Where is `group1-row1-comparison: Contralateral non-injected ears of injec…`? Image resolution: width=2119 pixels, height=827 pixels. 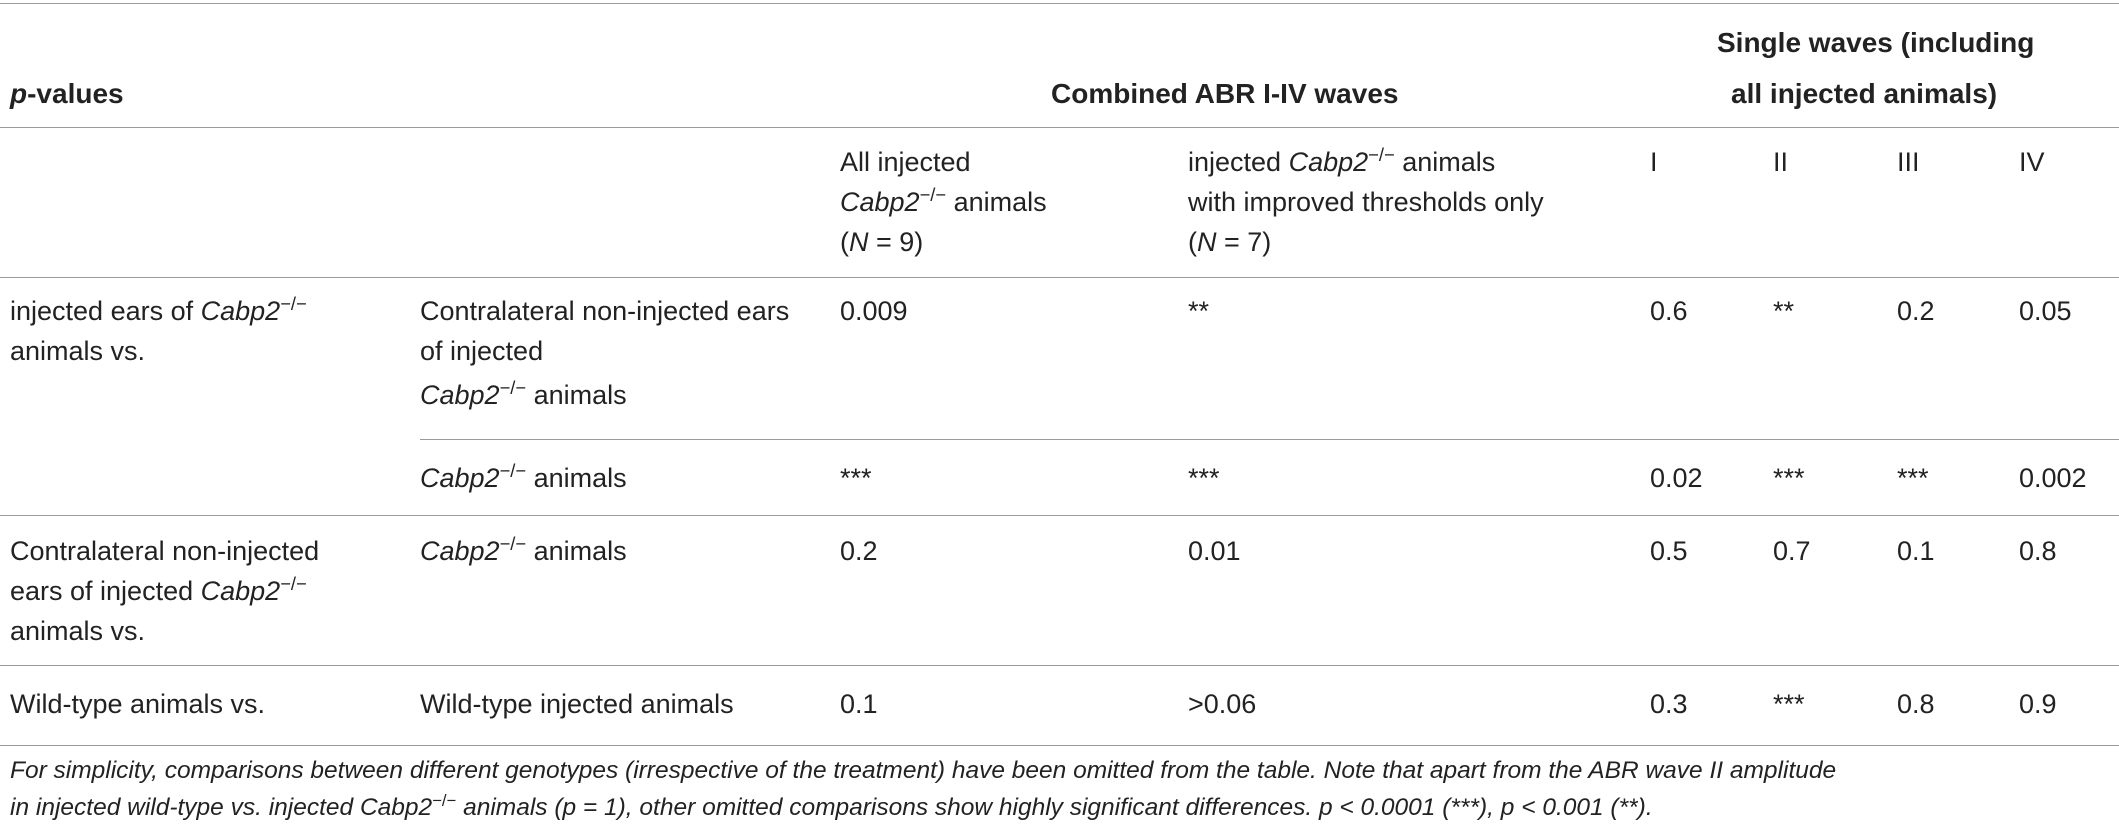 group1-row1-comparison: Contralateral non-injected ears of injec… is located at coordinates (604, 353).